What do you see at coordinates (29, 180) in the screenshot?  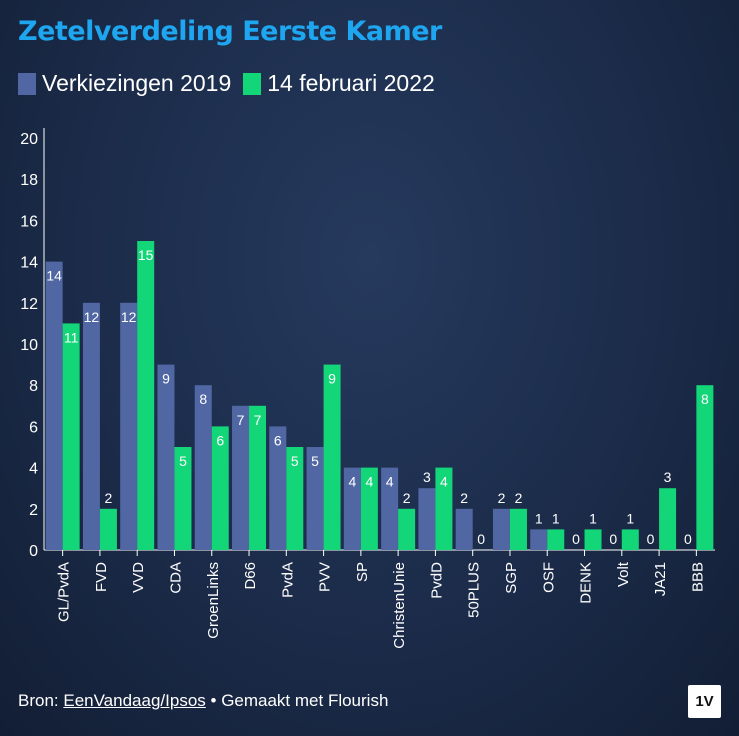 I see `y-tick-label: 18` at bounding box center [29, 180].